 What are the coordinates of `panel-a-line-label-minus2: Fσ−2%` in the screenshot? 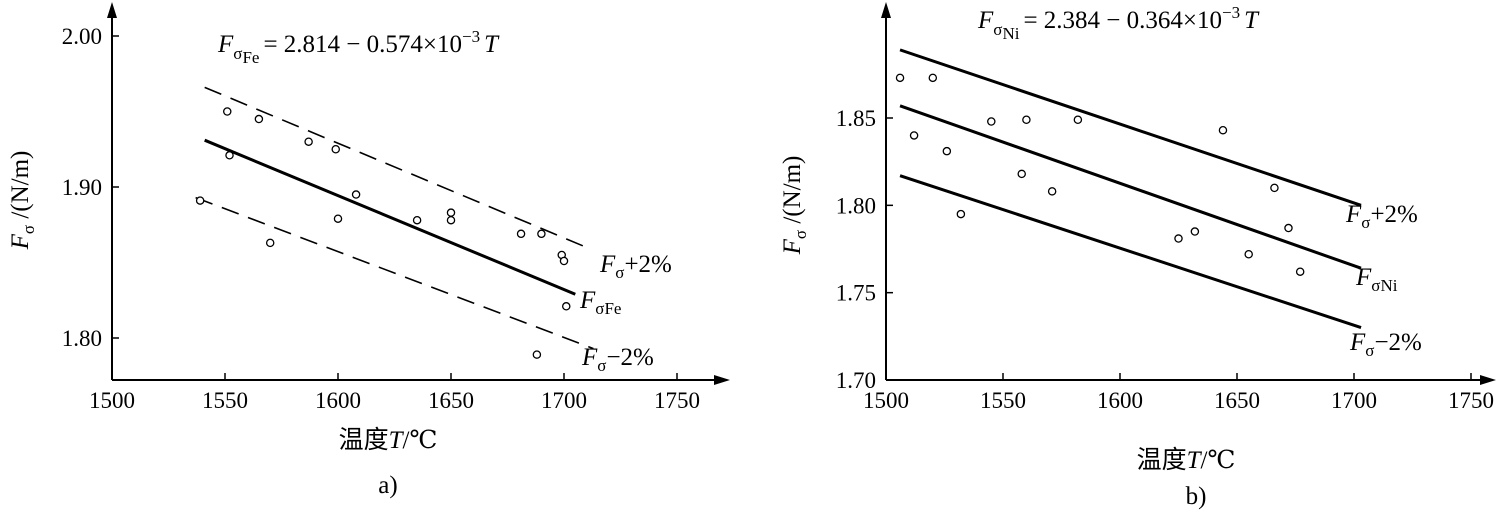 It's located at (617, 359).